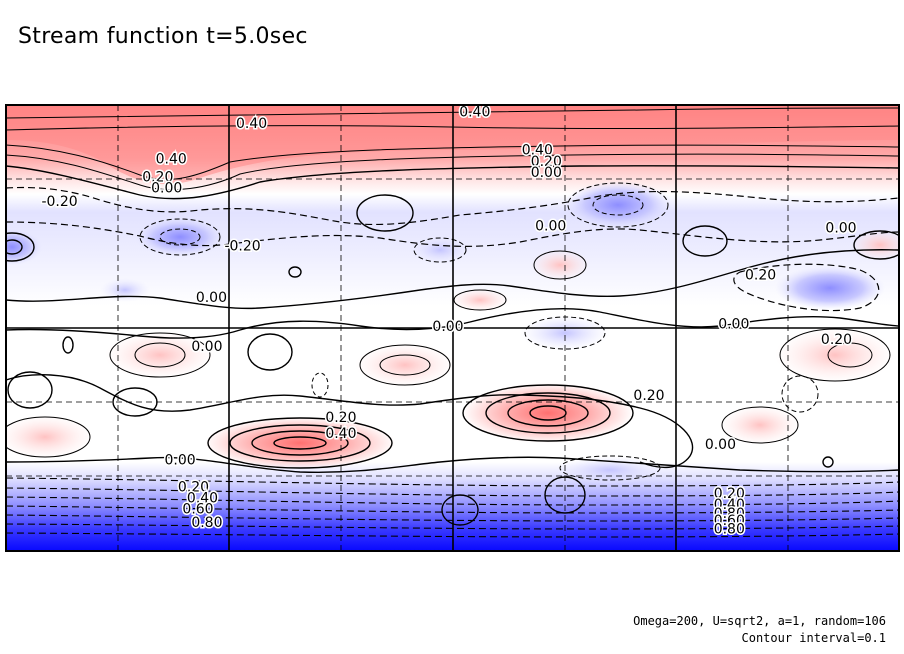 This screenshot has height=654, width=904. I want to click on contour-interval-note: Contour interval=0.1, so click(814, 638).